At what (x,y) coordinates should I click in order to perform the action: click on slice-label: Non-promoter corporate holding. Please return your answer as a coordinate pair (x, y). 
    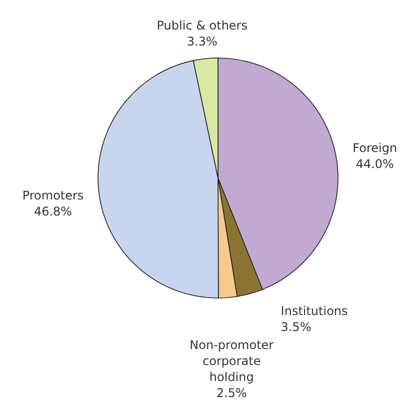
    Looking at the image, I should click on (232, 361).